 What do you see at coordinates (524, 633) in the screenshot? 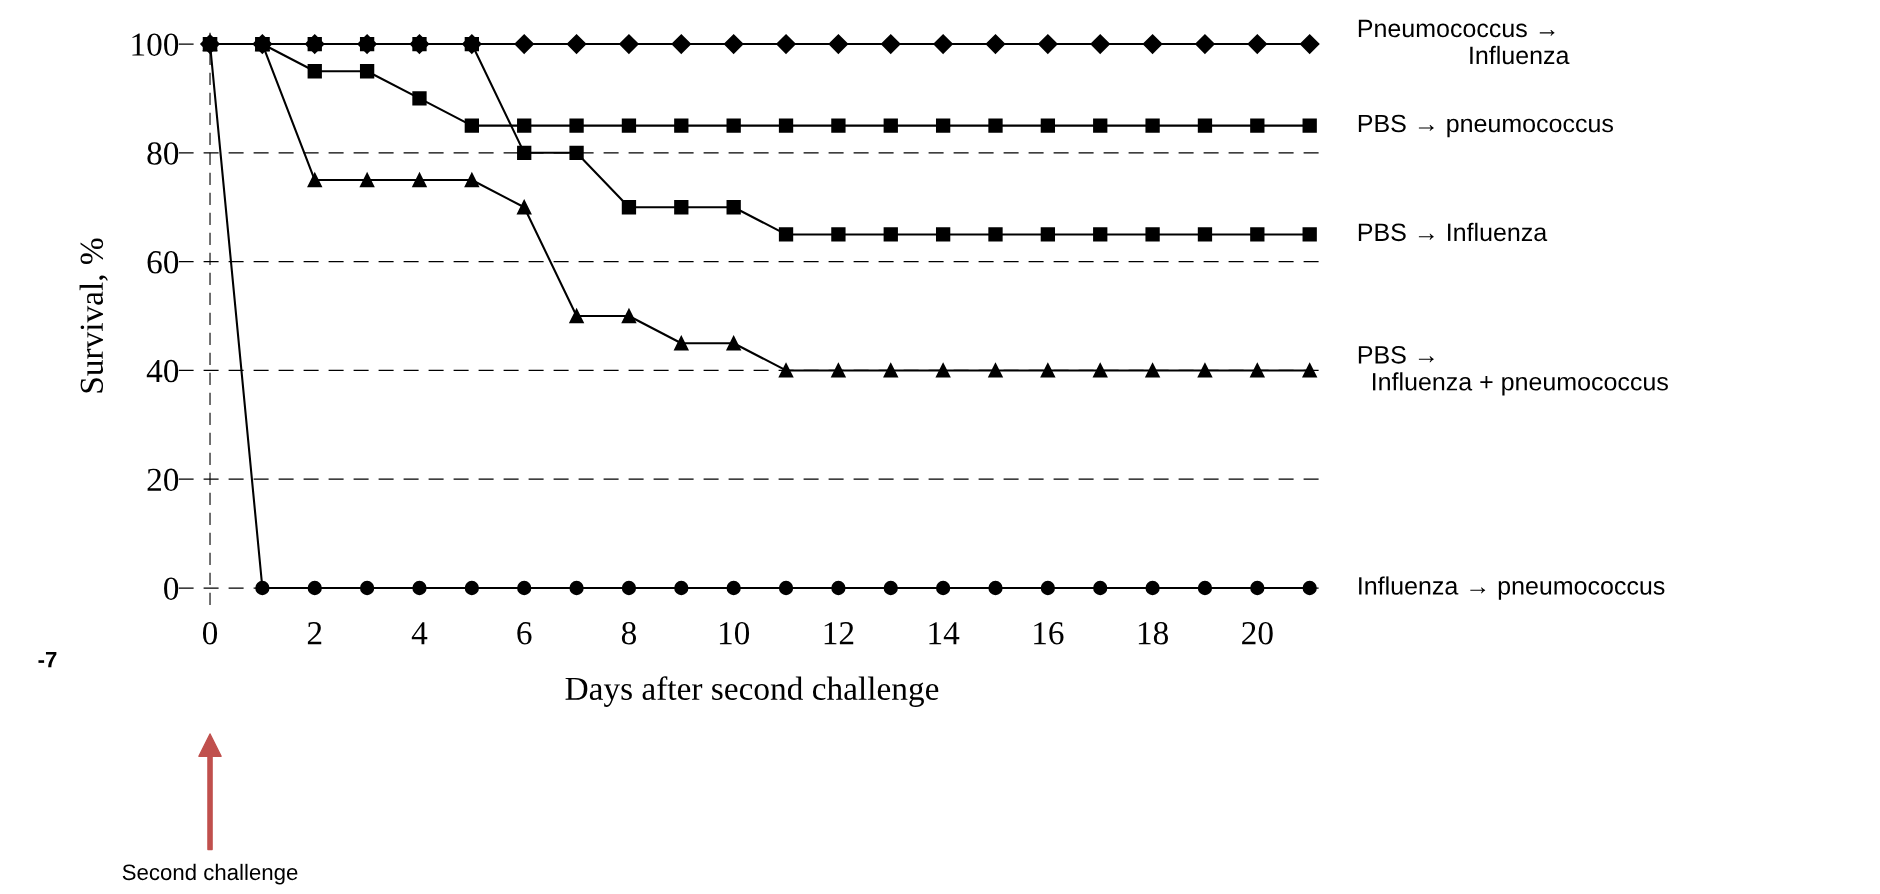
I see `x-tick-label: 6` at bounding box center [524, 633].